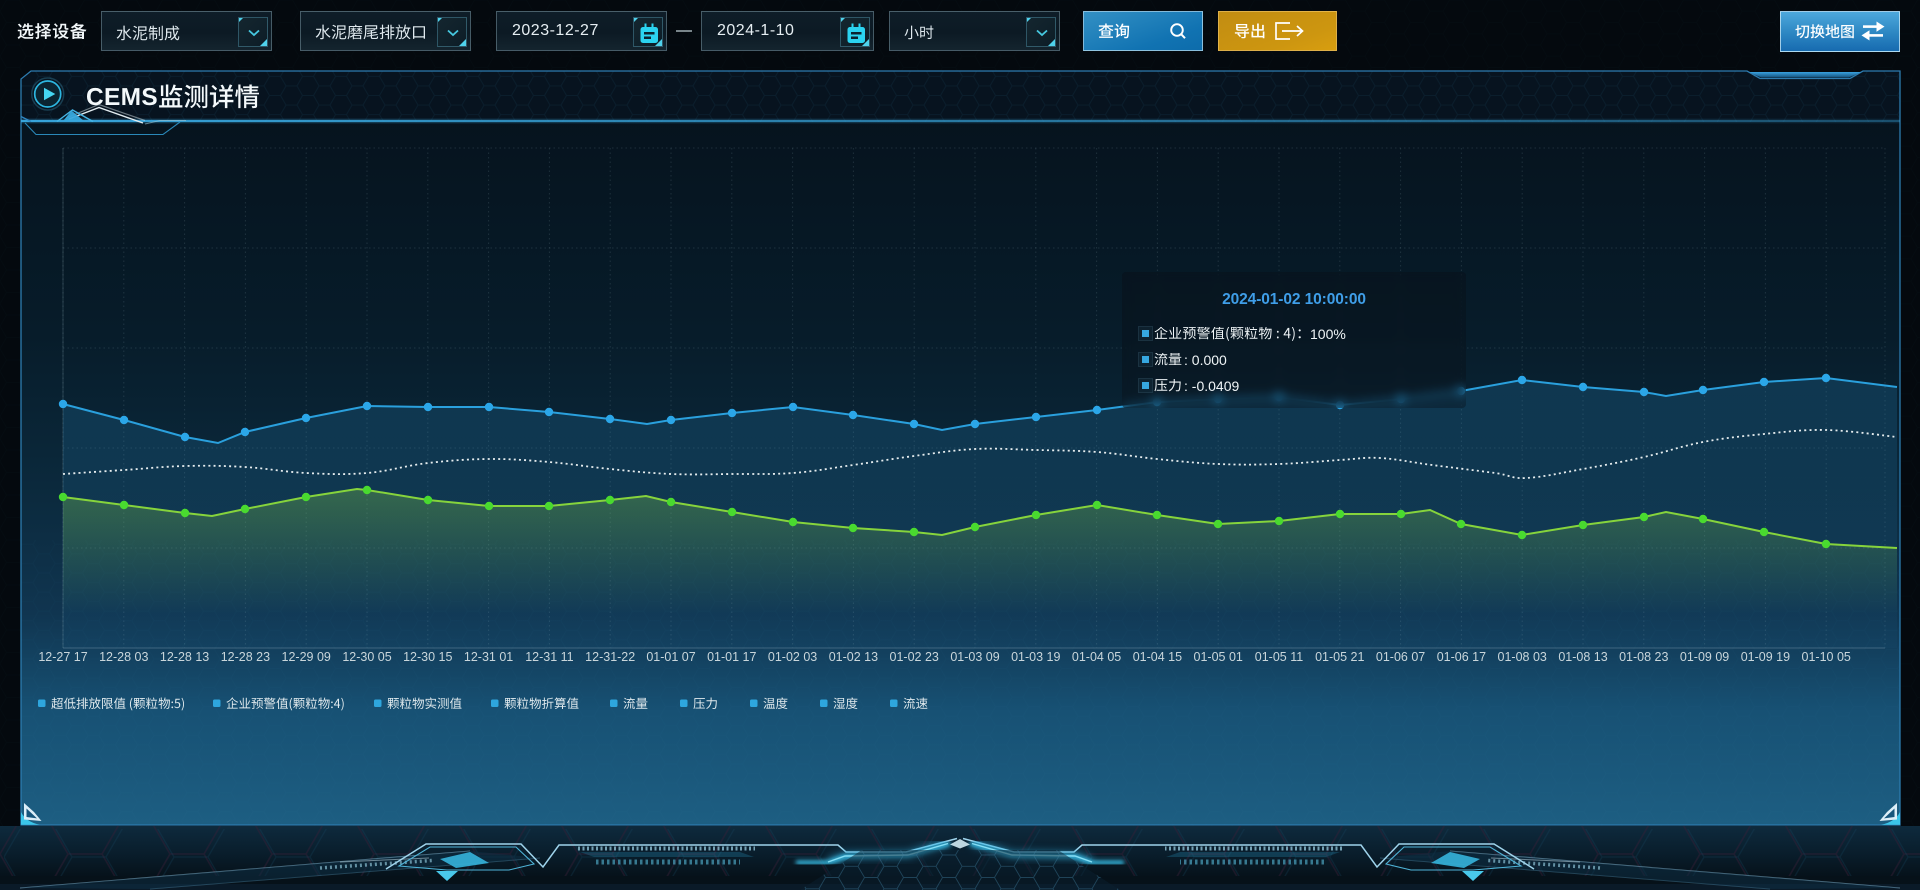 The image size is (1920, 890). Describe the element at coordinates (1704, 657) in the screenshot. I see `svg-text: 01-09 09` at that location.